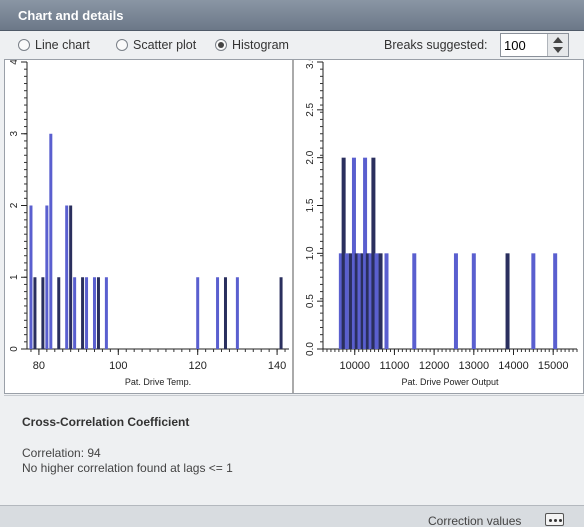  Describe the element at coordinates (292, 516) in the screenshot. I see `footer-bar: Correction values` at that location.